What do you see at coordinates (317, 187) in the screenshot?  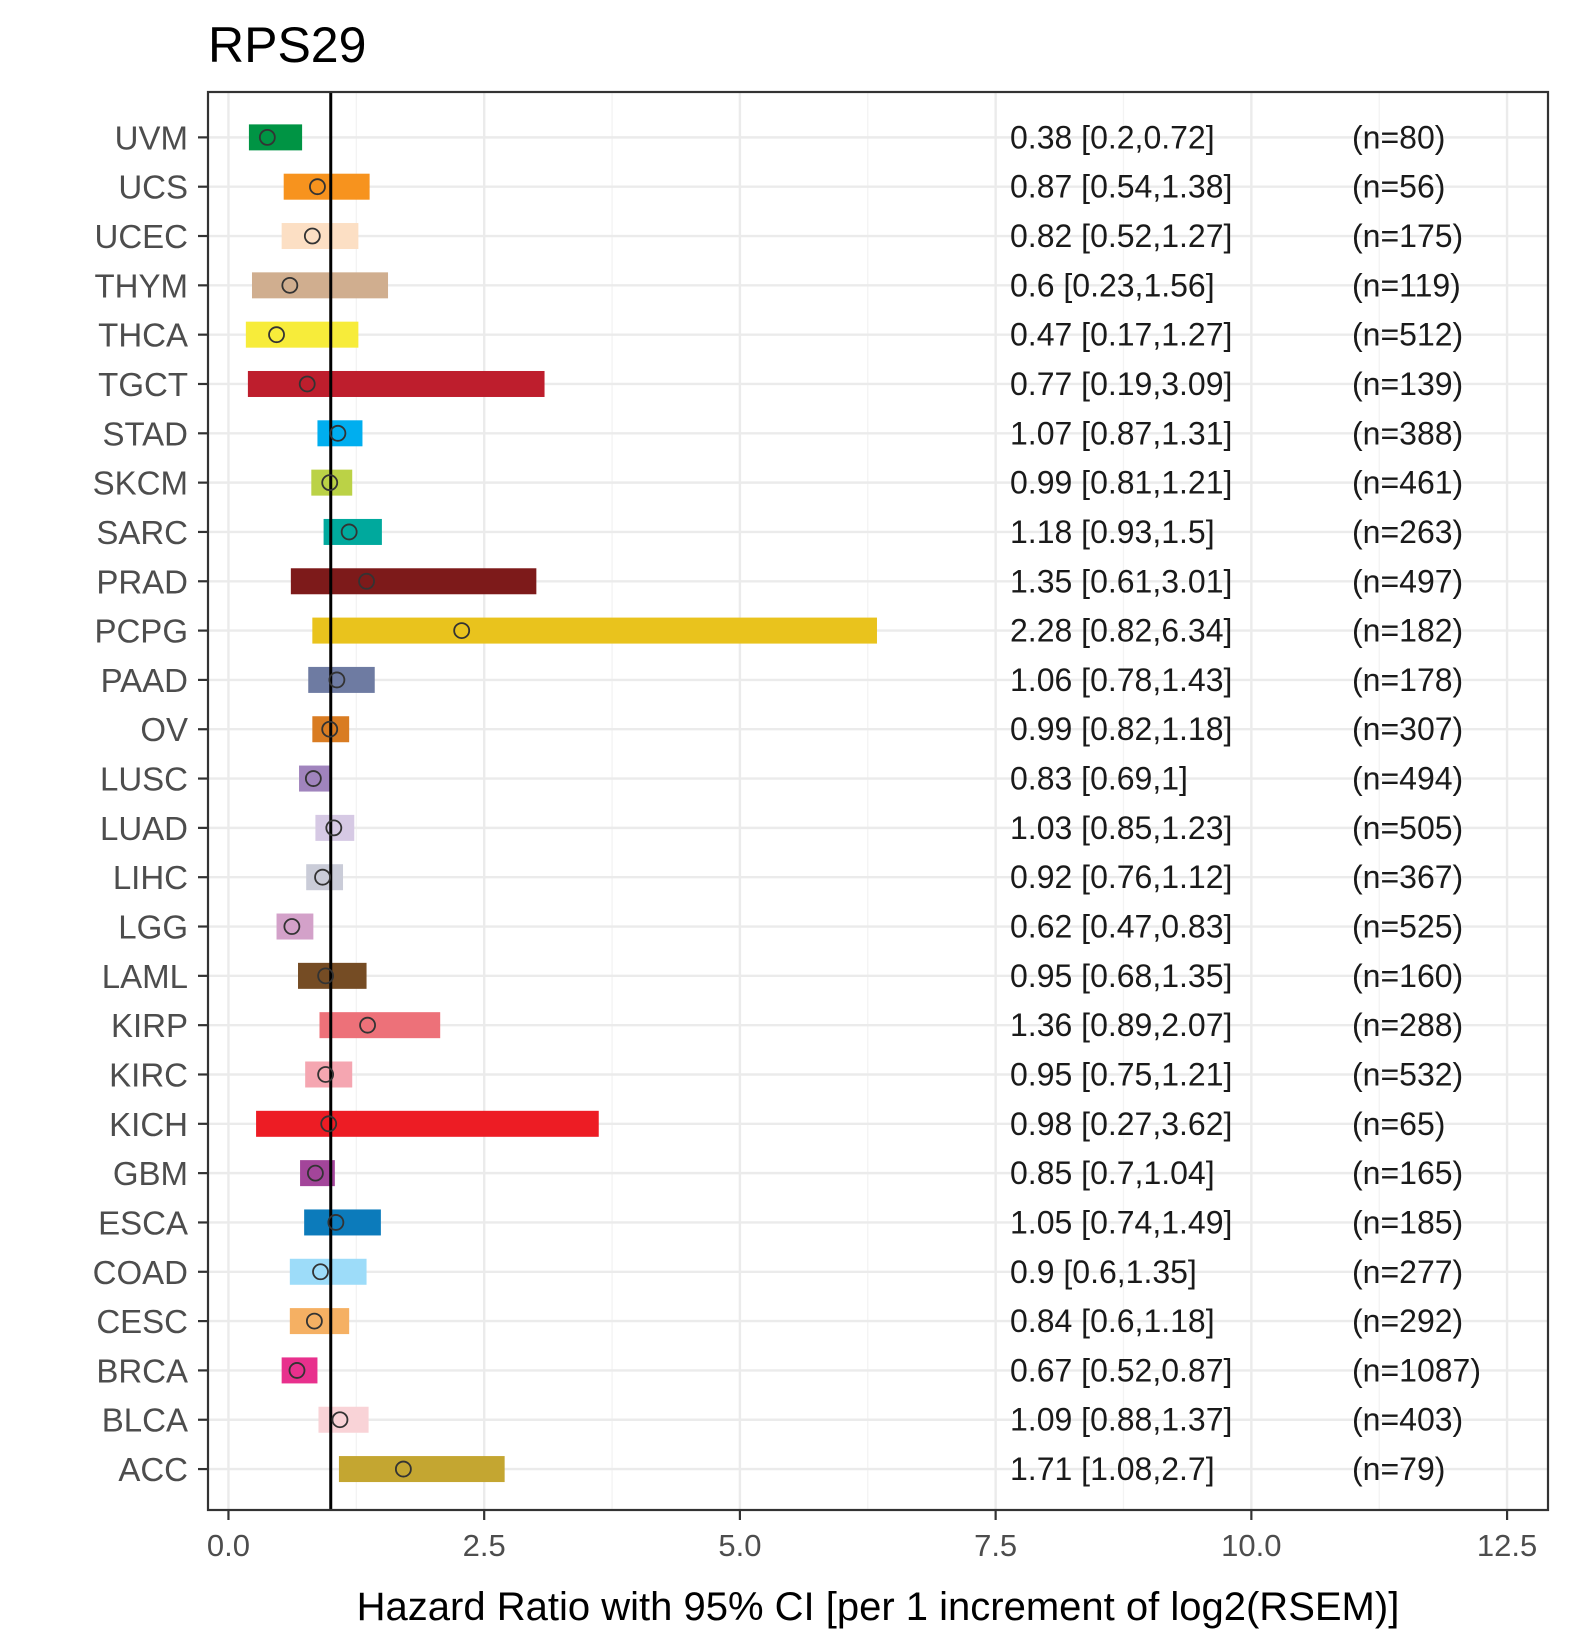 I see `hr-point-ucs` at bounding box center [317, 187].